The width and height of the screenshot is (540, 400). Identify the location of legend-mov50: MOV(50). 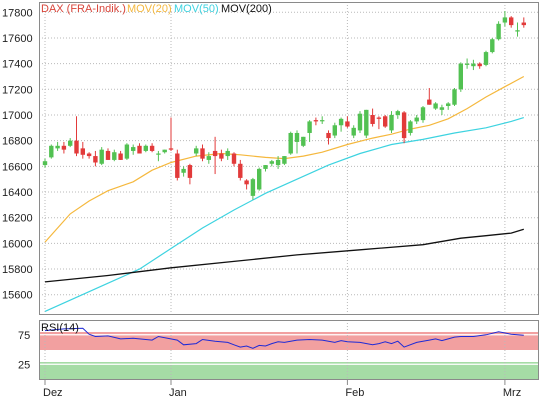
(196, 9).